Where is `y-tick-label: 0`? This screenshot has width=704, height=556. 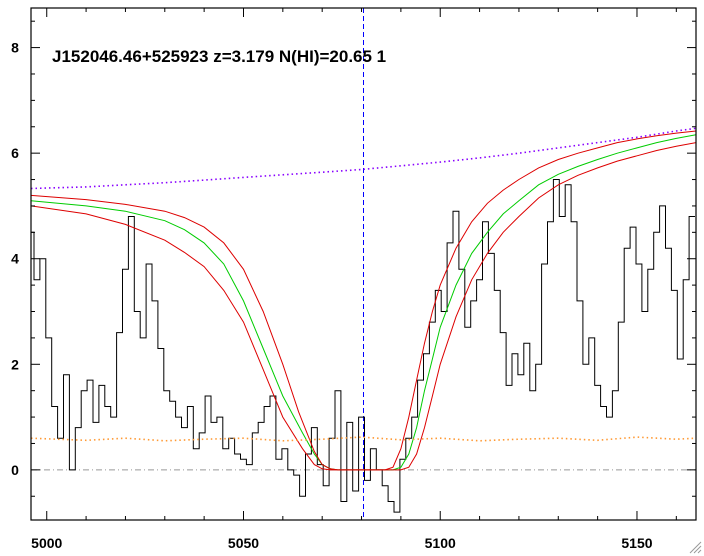
y-tick-label: 0 is located at coordinates (15, 470).